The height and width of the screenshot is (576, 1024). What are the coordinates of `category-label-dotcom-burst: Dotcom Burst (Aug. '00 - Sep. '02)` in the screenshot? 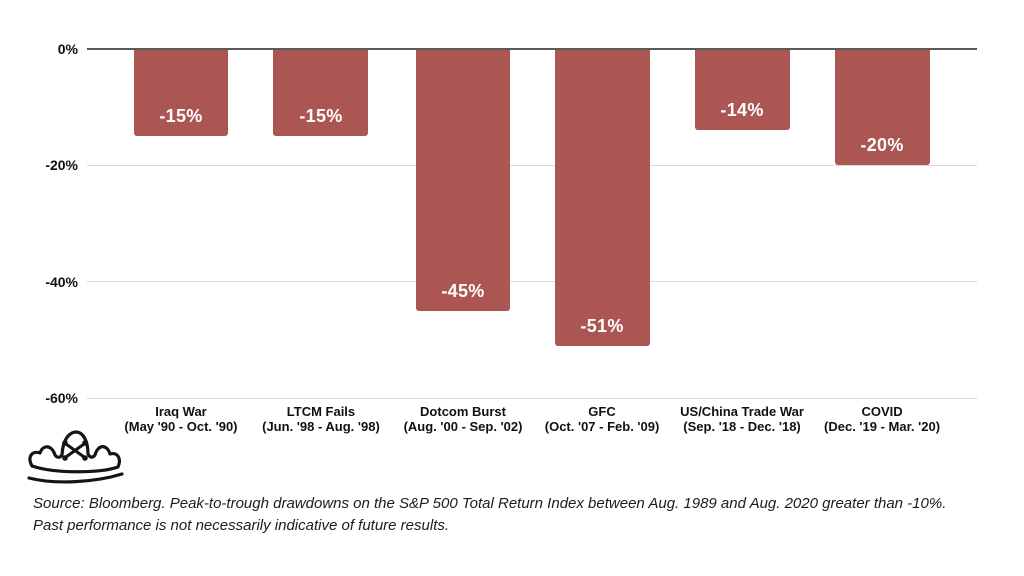 It's located at (463, 419).